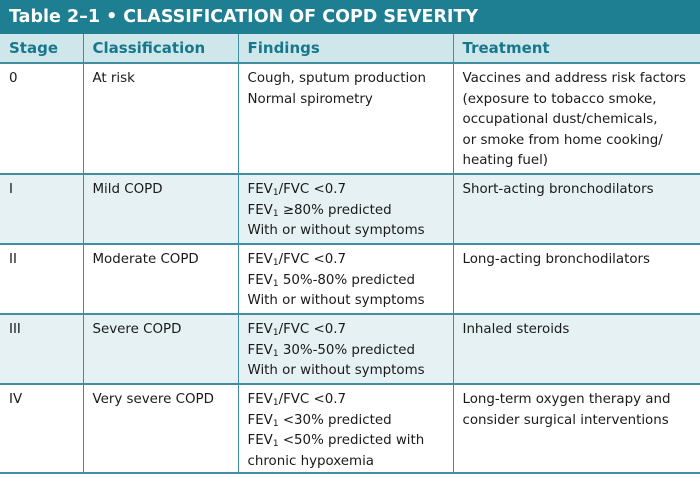 This screenshot has width=700, height=484. Describe the element at coordinates (161, 429) in the screenshot. I see `classification-cell: Very severe COPD` at that location.